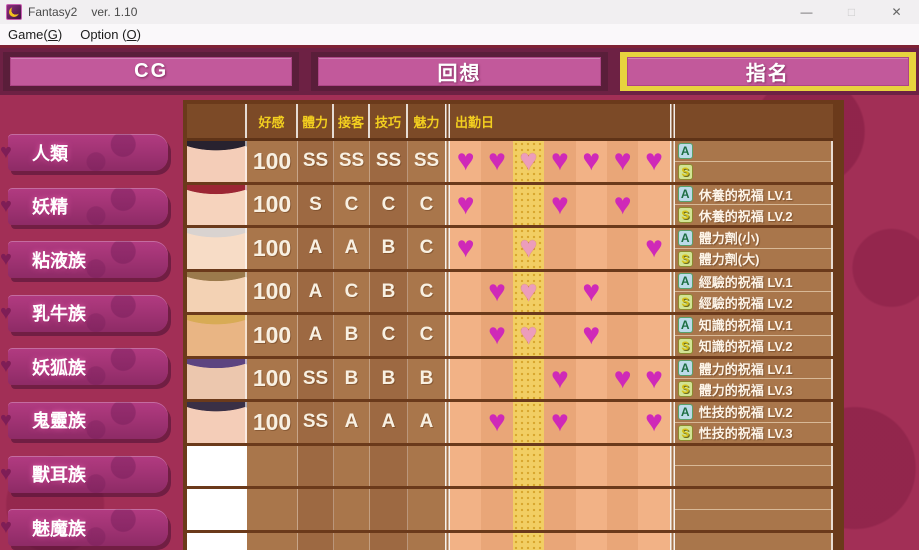  I want to click on sidebar-item-race: 人類, so click(84, 152).